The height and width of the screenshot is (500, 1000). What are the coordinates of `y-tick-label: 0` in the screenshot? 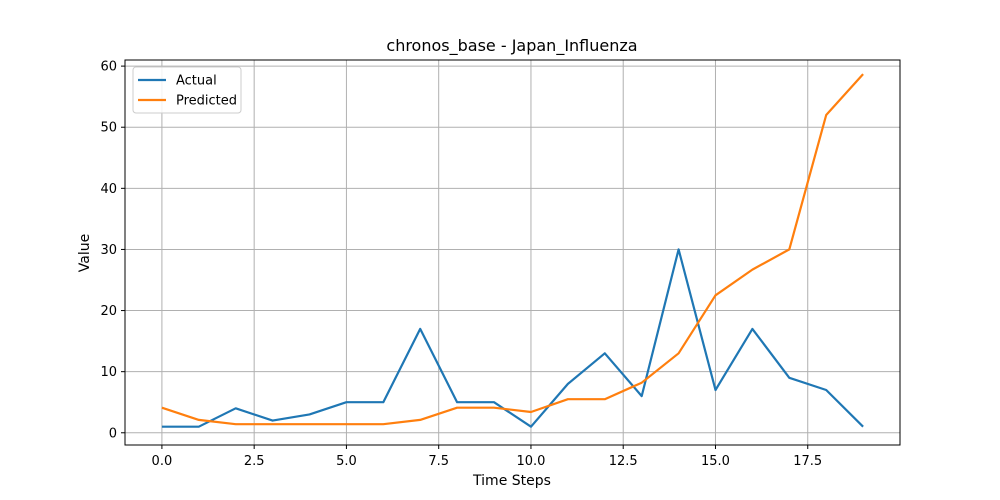 It's located at (113, 433).